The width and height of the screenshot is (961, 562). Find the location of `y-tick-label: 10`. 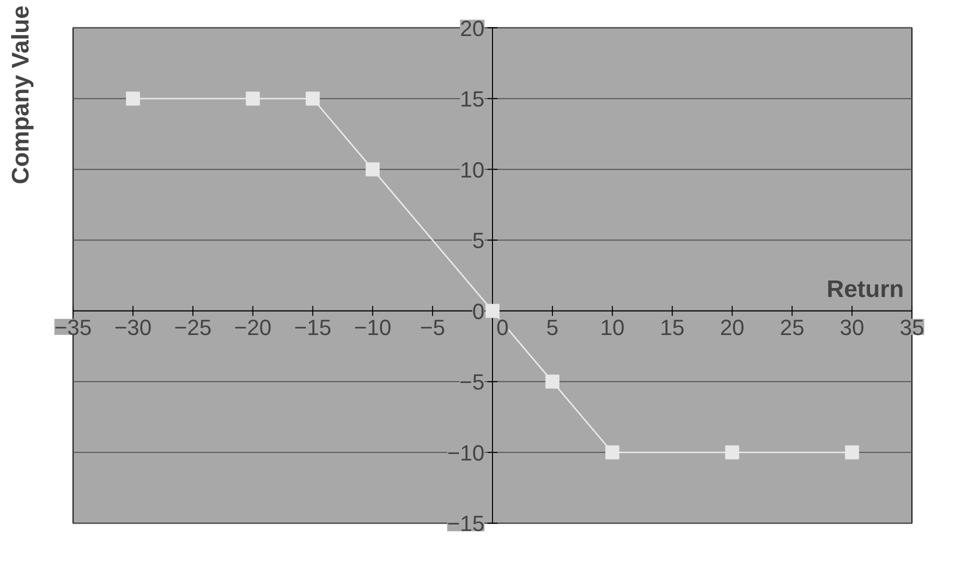

y-tick-label: 10 is located at coordinates (472, 169).